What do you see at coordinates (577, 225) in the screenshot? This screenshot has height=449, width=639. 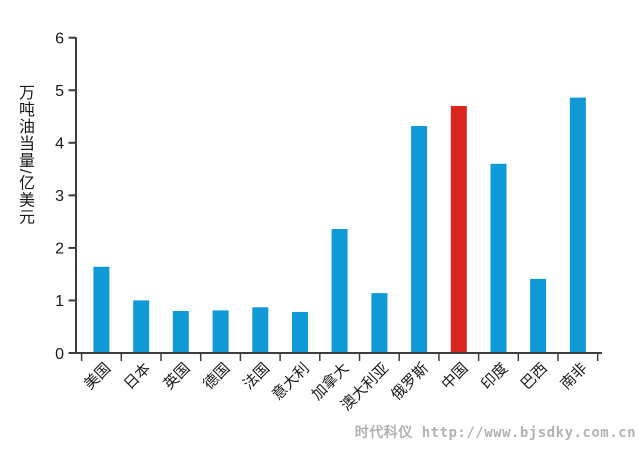 I see `bar-南非` at bounding box center [577, 225].